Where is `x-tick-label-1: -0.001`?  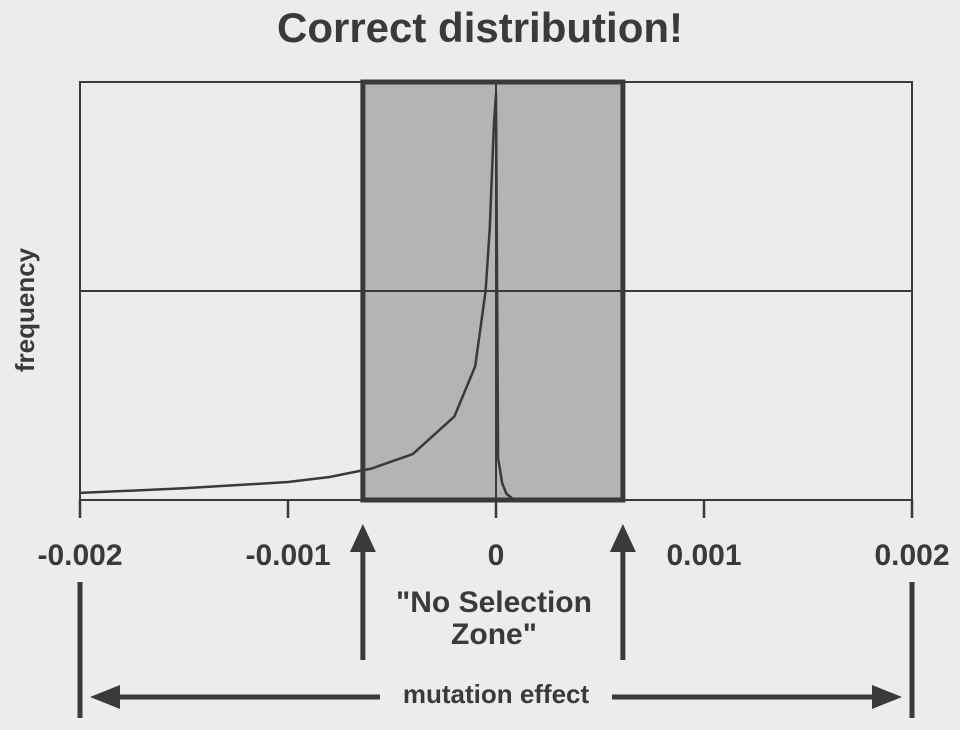 x-tick-label-1: -0.001 is located at coordinates (287, 555).